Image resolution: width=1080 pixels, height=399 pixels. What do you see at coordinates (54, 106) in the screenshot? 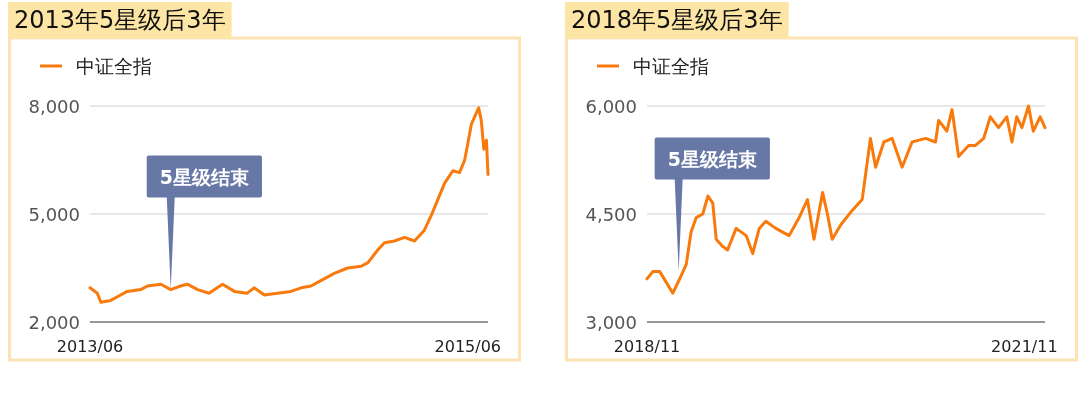
I see `y-tick-label: 8,000` at bounding box center [54, 106].